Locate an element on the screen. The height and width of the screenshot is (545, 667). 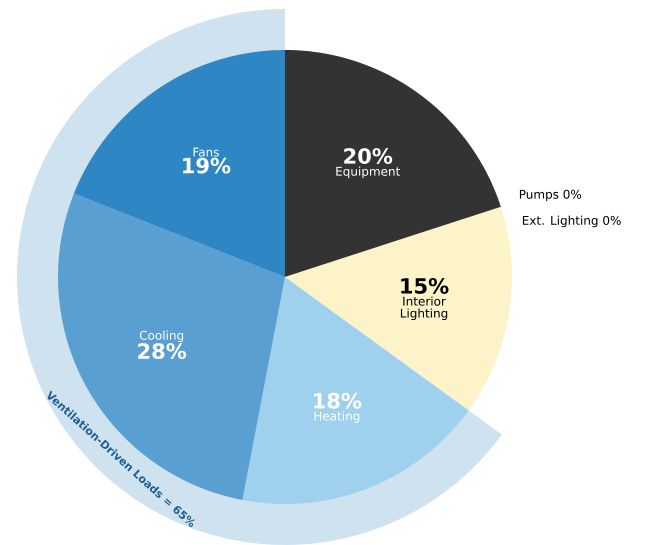
slice-label: Cooling is located at coordinates (162, 336).